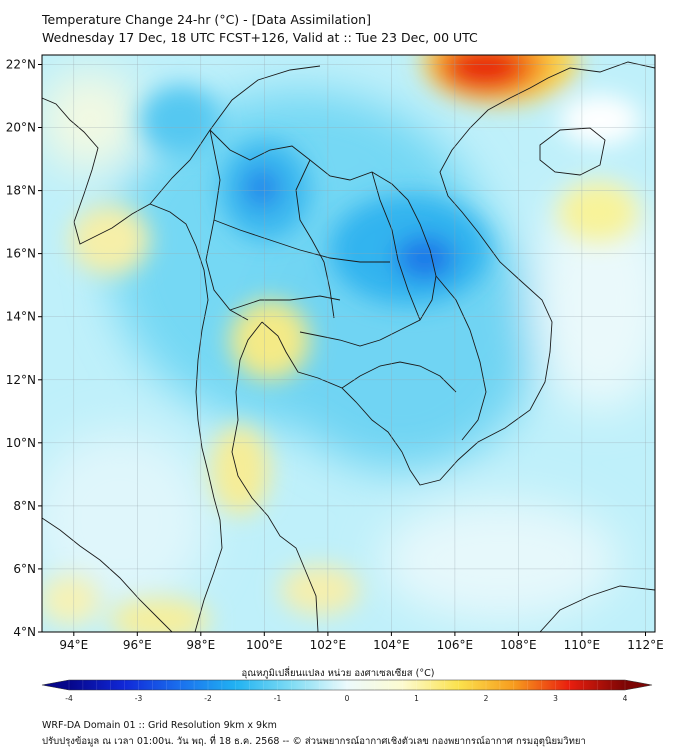 This screenshot has height=756, width=676. I want to click on colorbar-max-arrow, so click(638, 685).